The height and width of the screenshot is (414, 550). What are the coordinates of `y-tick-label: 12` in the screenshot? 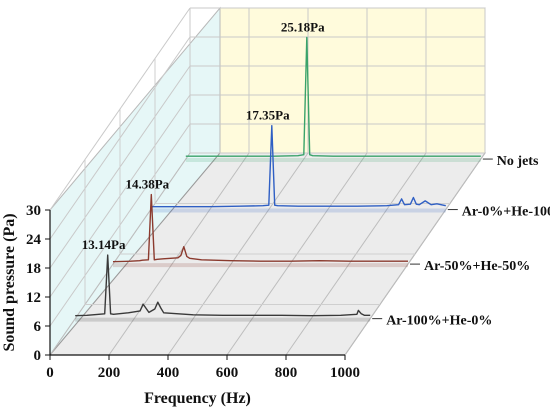 It's located at (33, 298).